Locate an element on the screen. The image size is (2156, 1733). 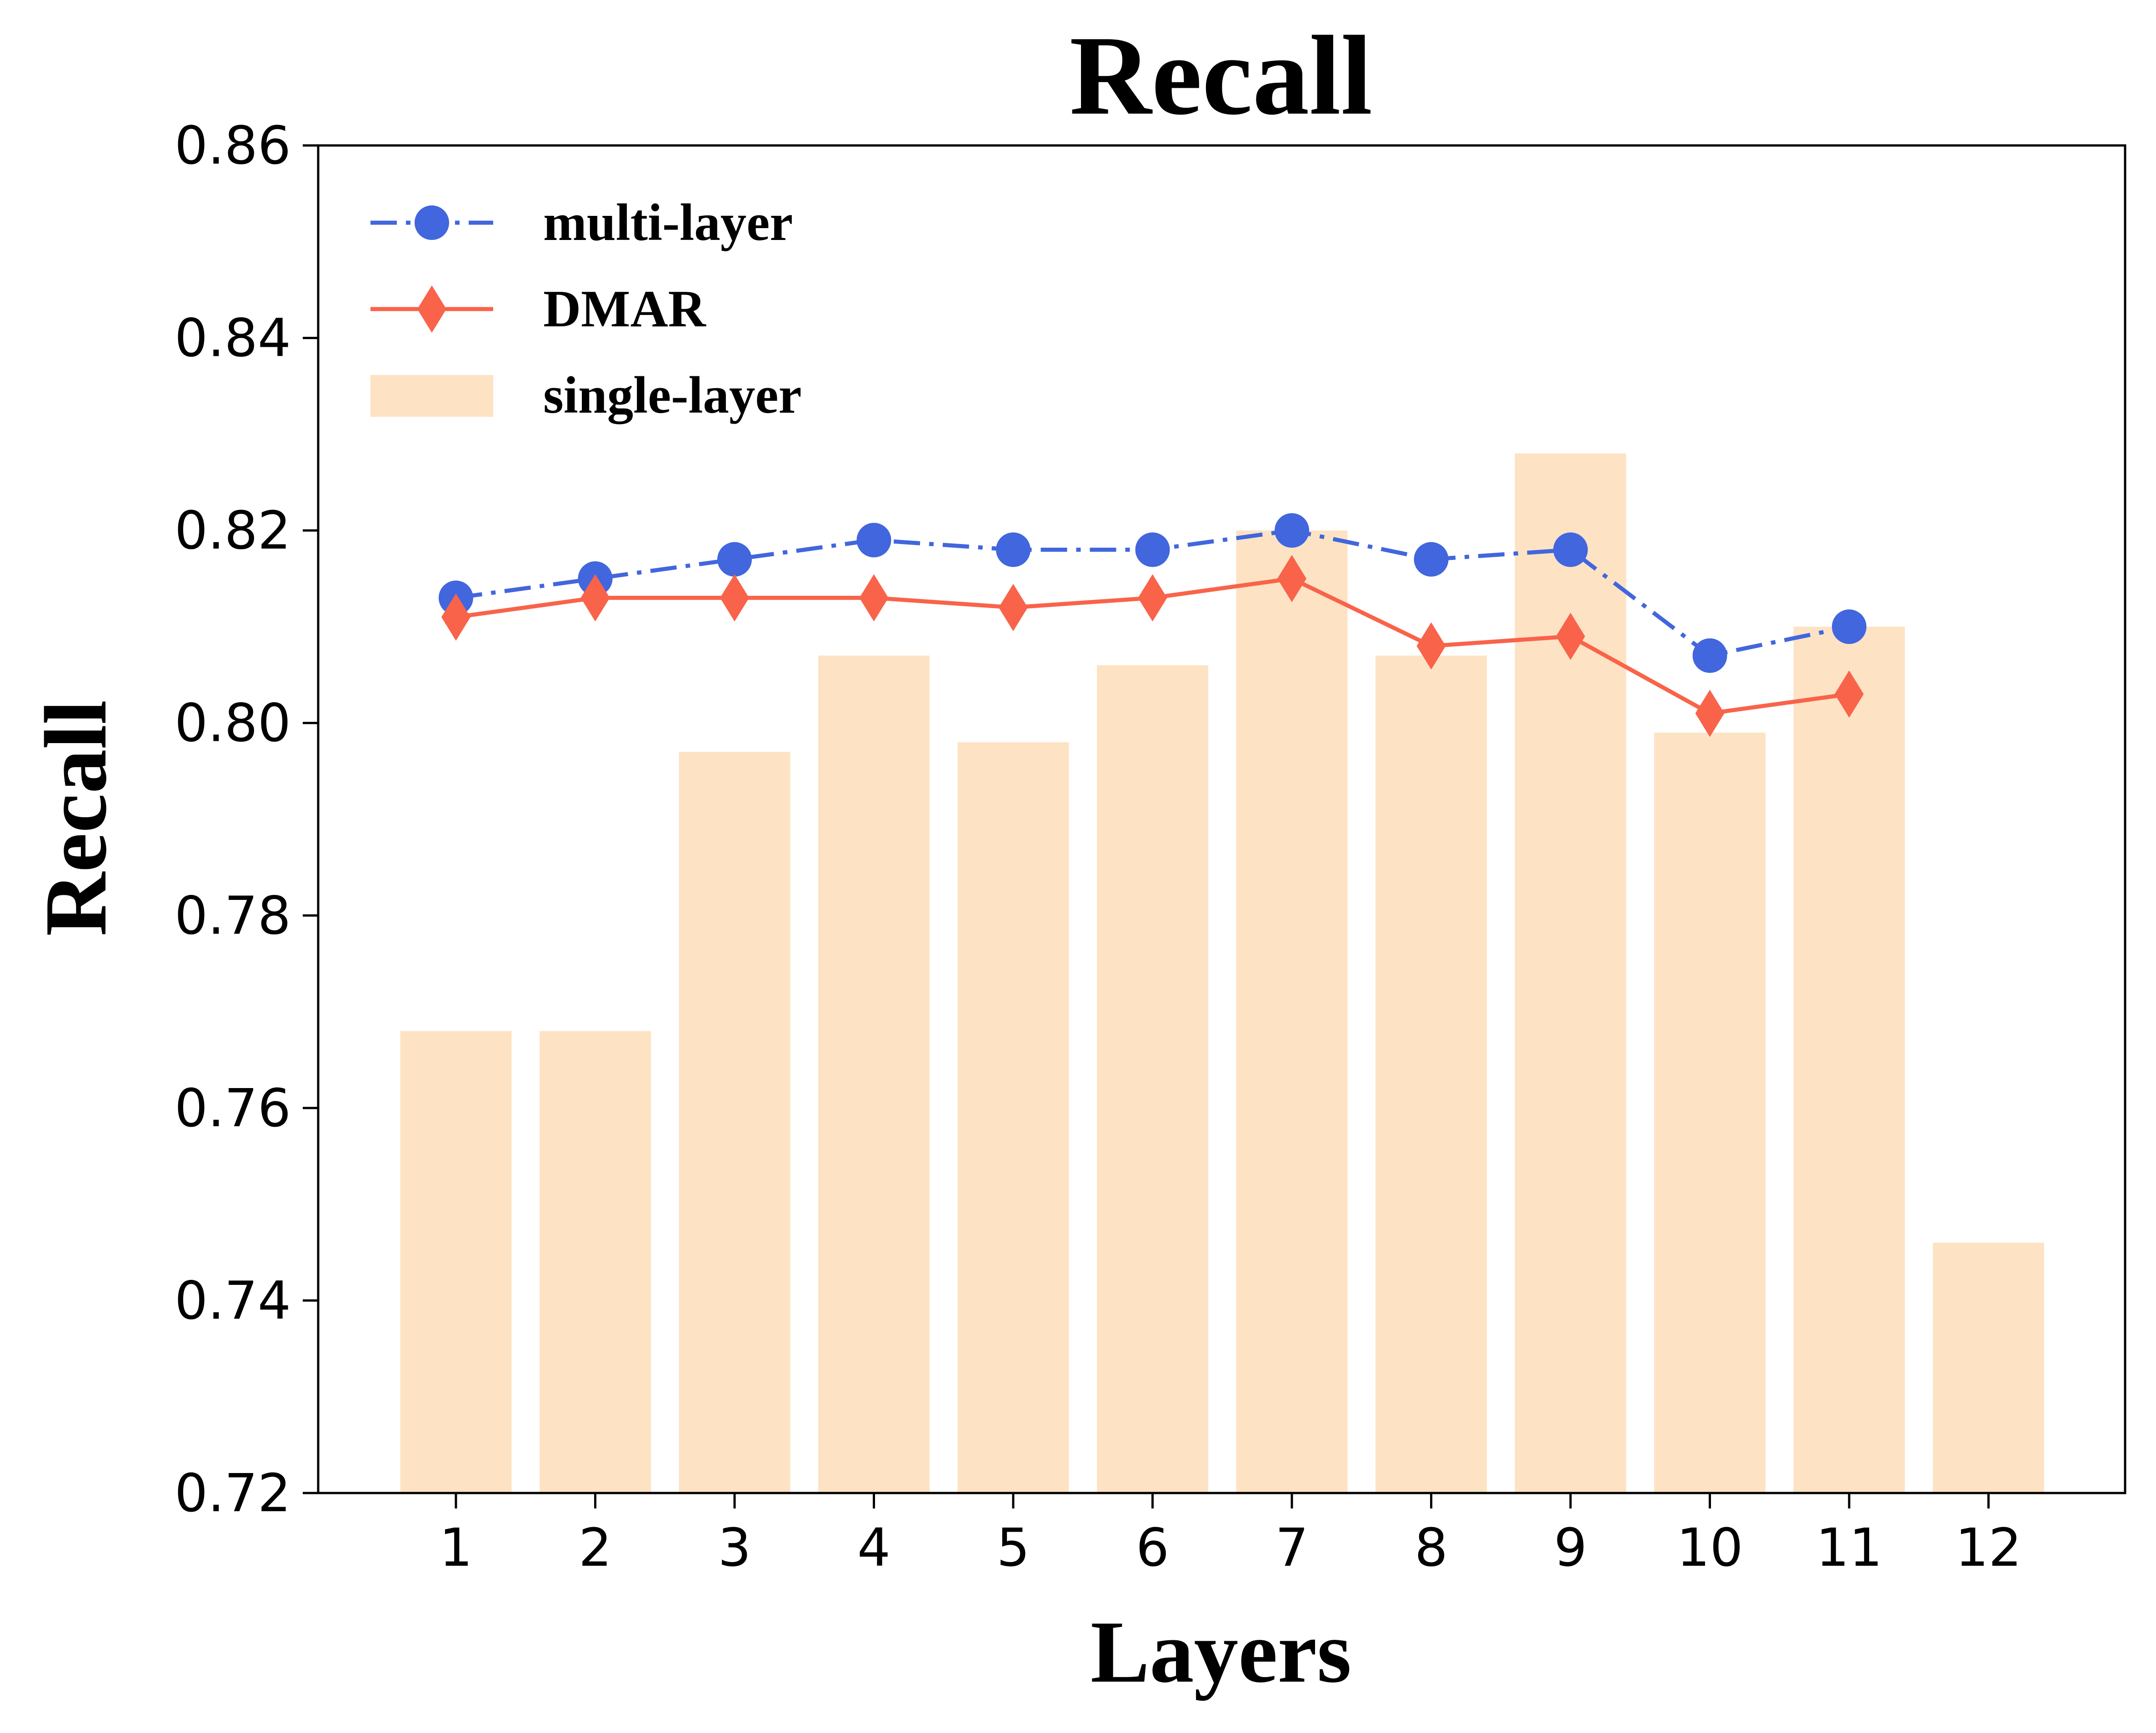
x-tick-label: 8 is located at coordinates (1431, 1548).